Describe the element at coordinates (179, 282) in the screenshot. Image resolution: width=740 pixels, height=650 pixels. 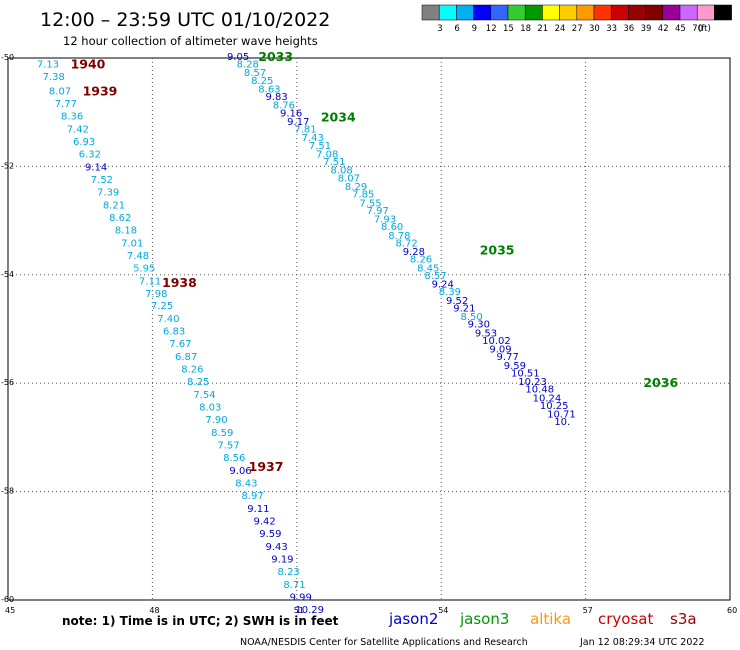
I see `pass-number-label: 1938` at that location.